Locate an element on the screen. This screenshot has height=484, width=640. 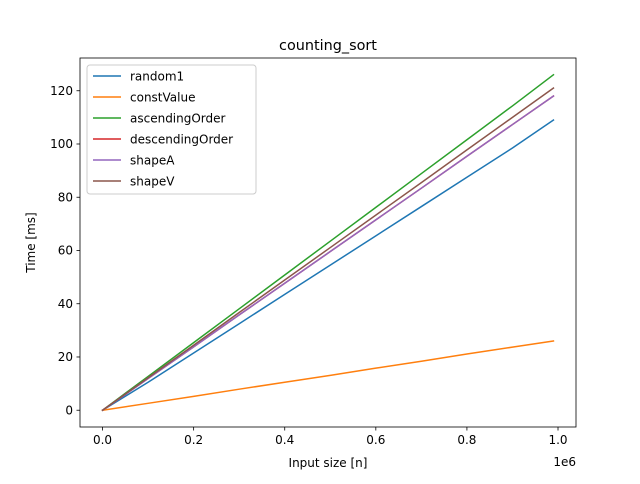
y-axis-label: Time [ms] is located at coordinates (31, 243).